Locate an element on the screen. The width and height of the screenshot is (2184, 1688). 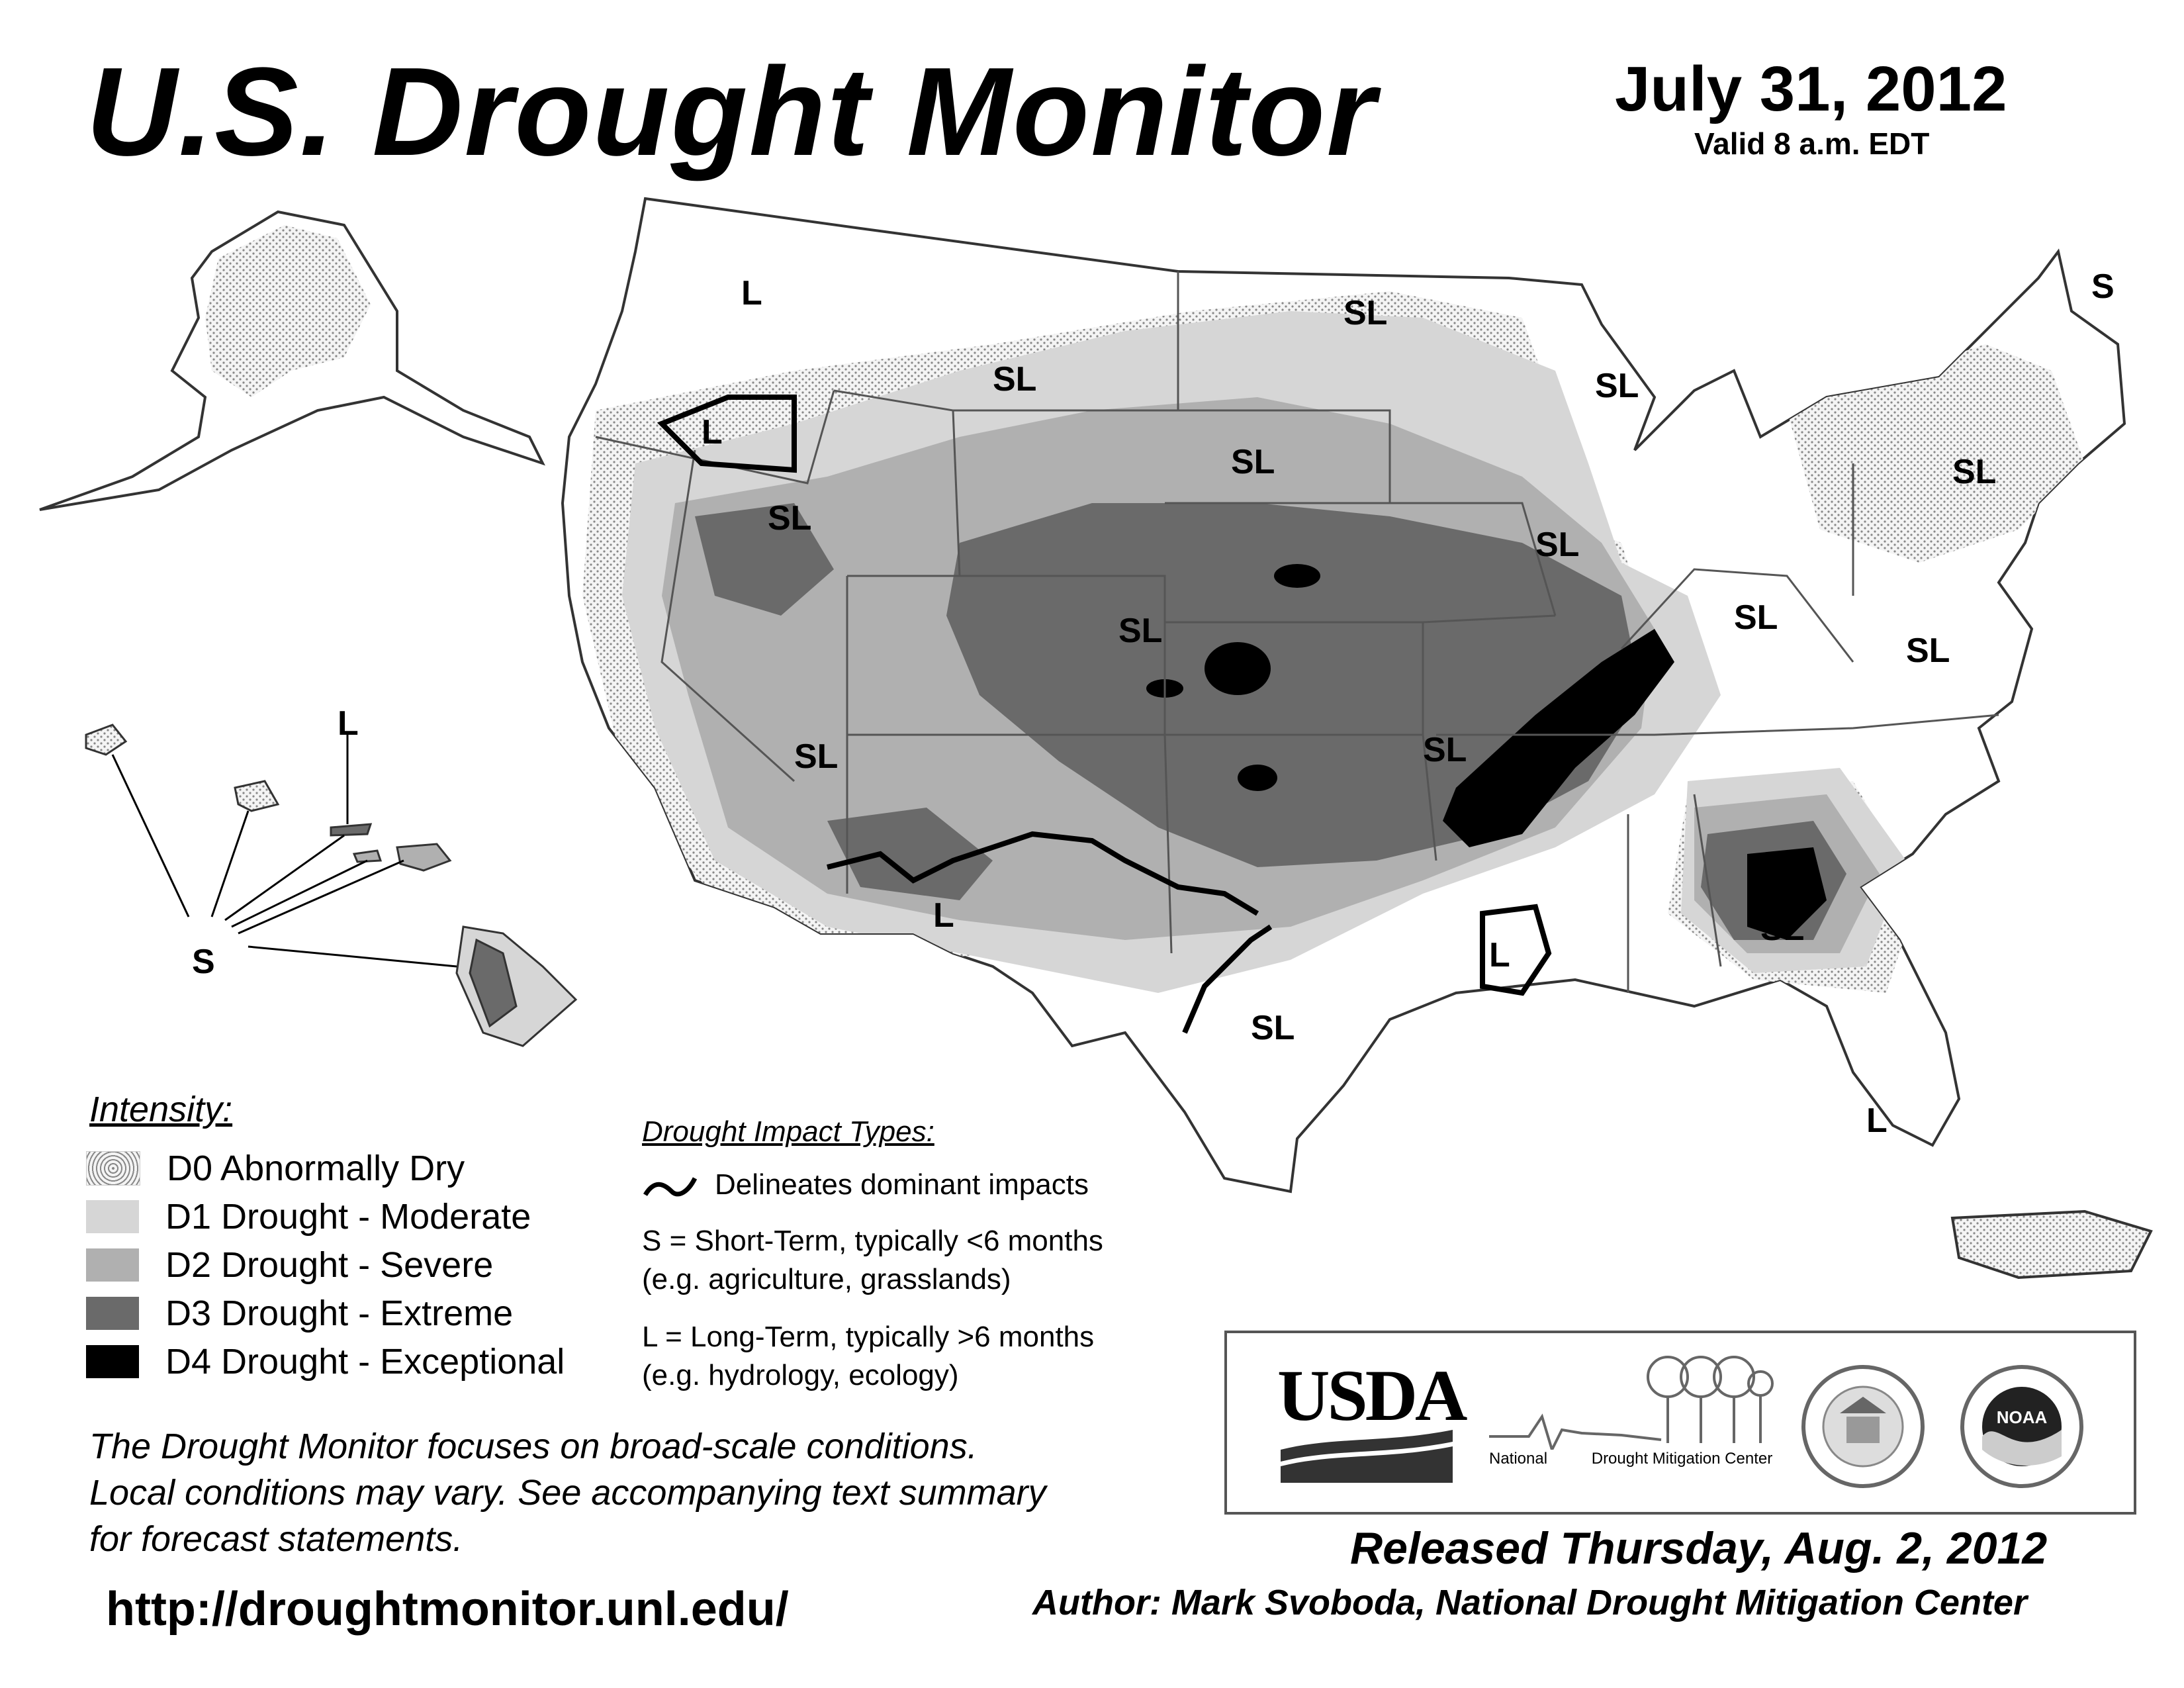
label-maine: S is located at coordinates (2103, 286).